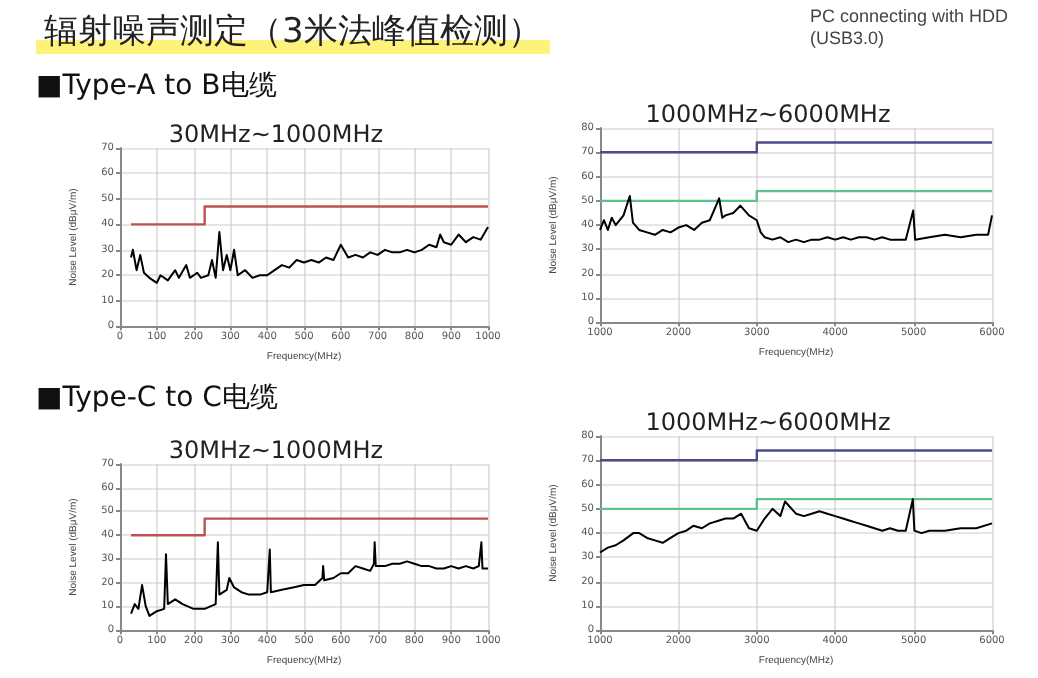 The height and width of the screenshot is (678, 1038). Describe the element at coordinates (156, 86) in the screenshot. I see `text: ■Type-A to B电缆` at that location.